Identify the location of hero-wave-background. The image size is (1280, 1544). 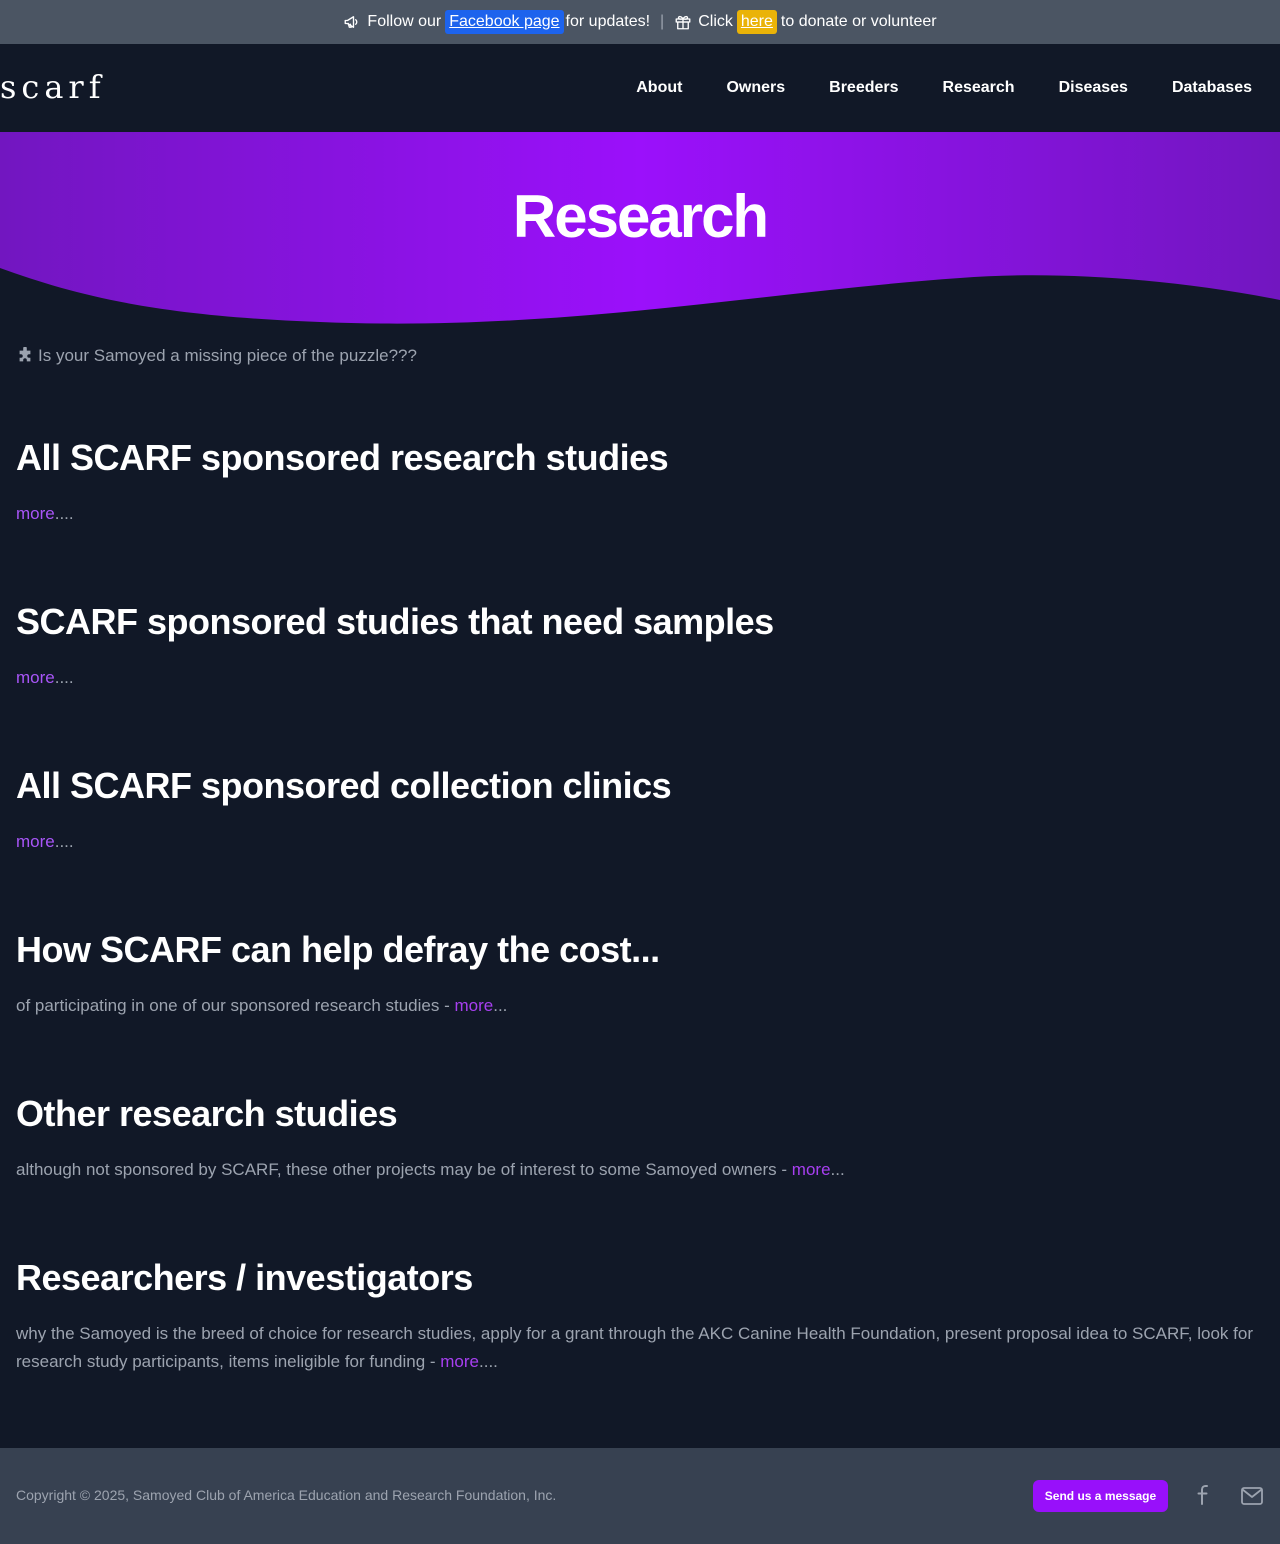
(640, 228).